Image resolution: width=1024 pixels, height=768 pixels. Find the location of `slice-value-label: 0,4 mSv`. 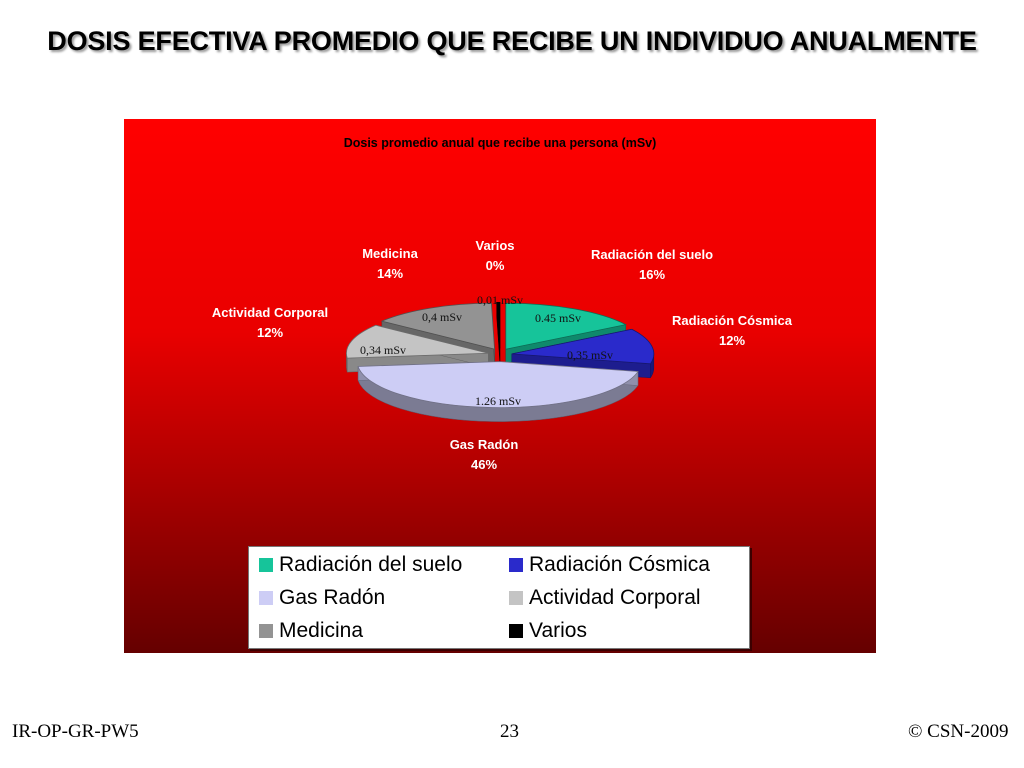

slice-value-label: 0,4 mSv is located at coordinates (442, 317).